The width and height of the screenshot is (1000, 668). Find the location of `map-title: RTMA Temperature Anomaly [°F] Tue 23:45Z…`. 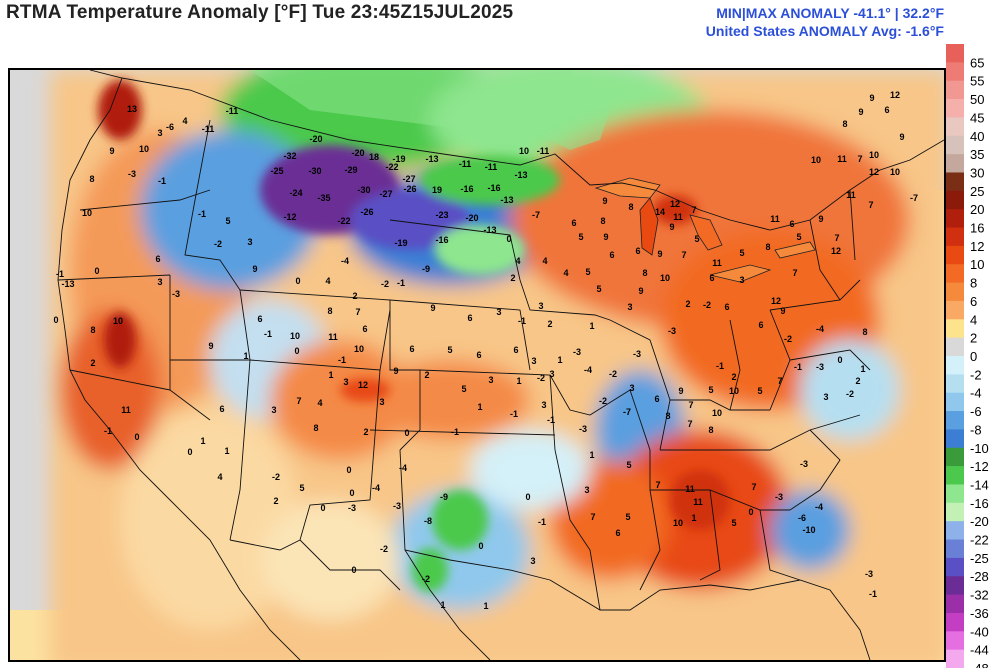

map-title: RTMA Temperature Anomaly [°F] Tue 23:45Z… is located at coordinates (260, 12).